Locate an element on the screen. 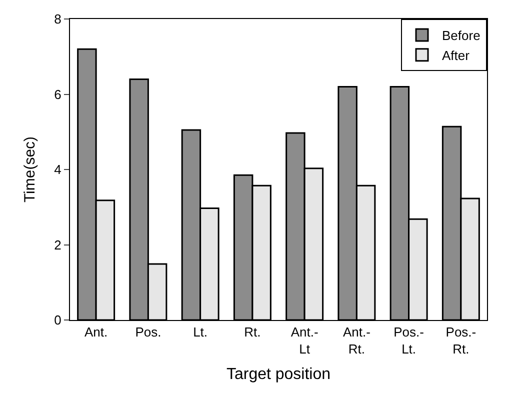 This screenshot has width=517, height=420. x-axis-title: Target position is located at coordinates (278, 375).